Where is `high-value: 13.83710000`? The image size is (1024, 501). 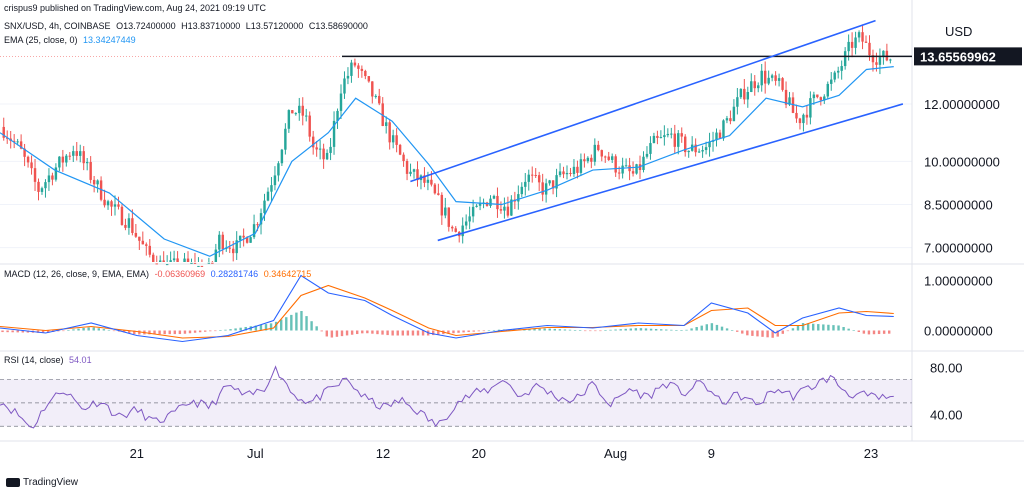 high-value: 13.83710000 is located at coordinates (214, 26).